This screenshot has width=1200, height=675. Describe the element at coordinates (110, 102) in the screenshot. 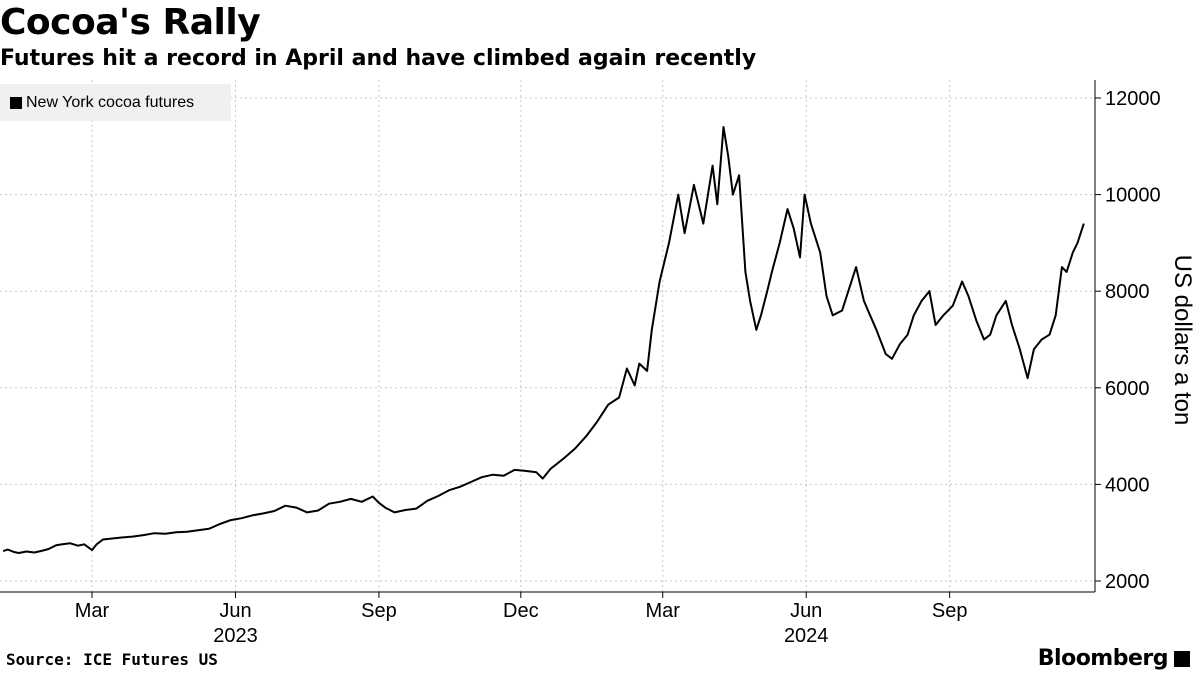

I see `legend-label: New York cocoa futures` at that location.